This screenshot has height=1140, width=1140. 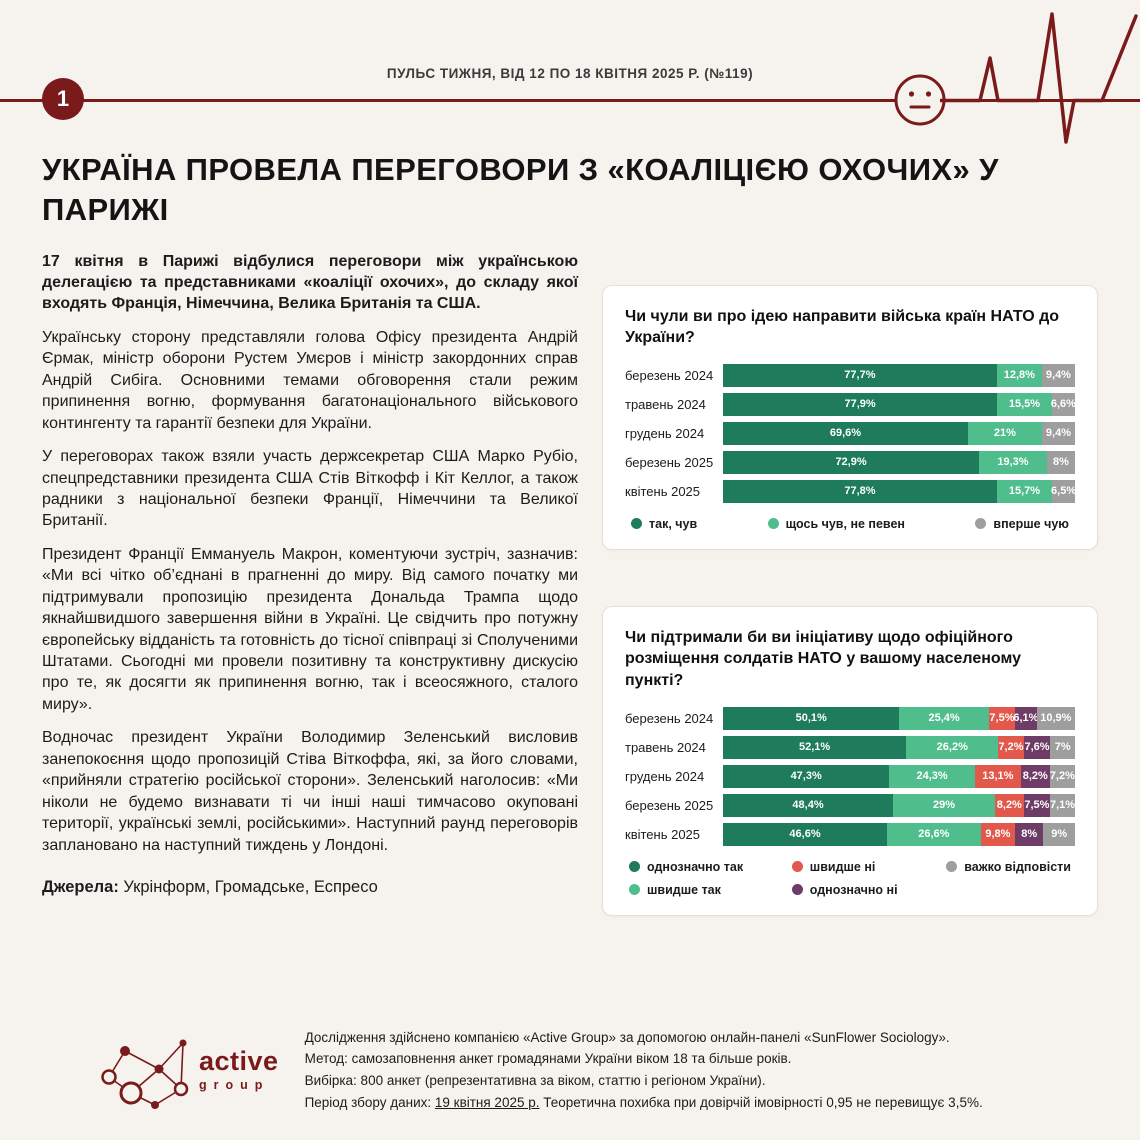 I want to click on chart-row: березень 2024 50,1% 25,4% 7,5% 6,1% 10,9%, so click(x=850, y=718).